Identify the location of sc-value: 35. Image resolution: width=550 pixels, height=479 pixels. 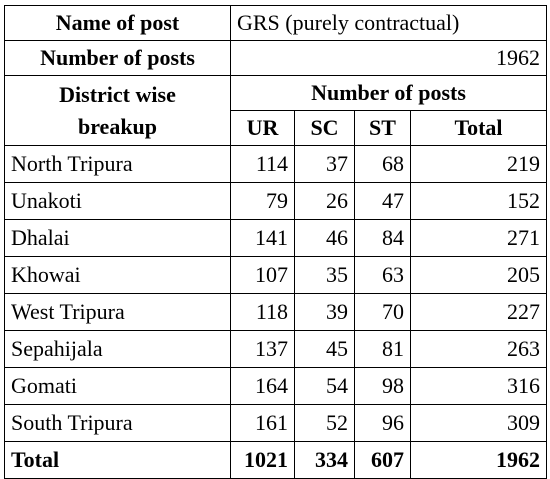
(324, 275).